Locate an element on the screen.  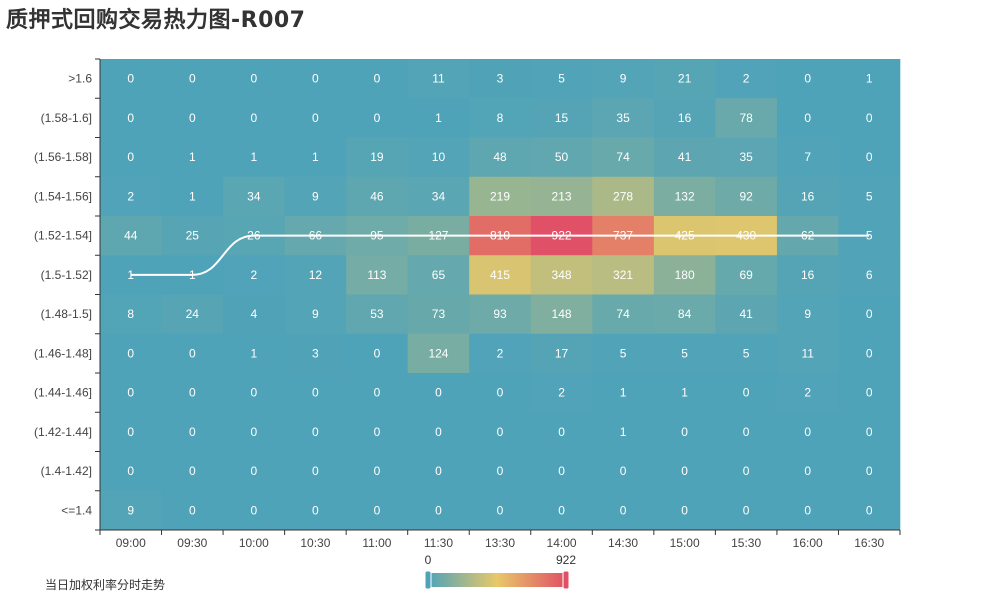
cell-value-label: 132 is located at coordinates (685, 196).